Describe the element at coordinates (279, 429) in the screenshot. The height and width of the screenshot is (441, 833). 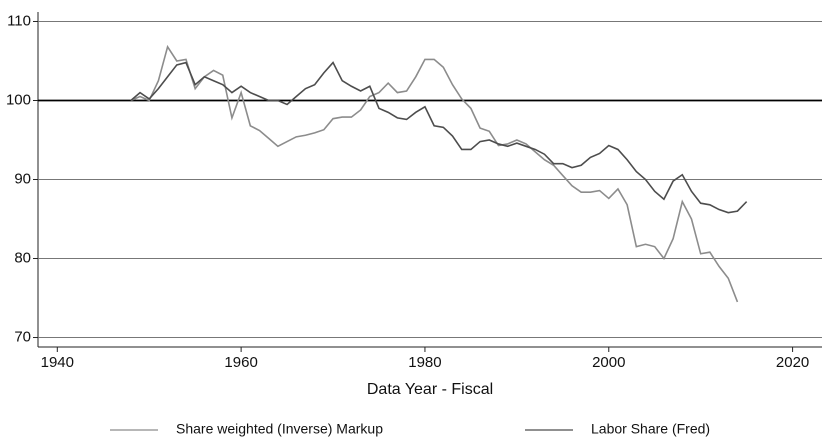
I see `legend-label: Share weighted (Inverse) Markup` at that location.